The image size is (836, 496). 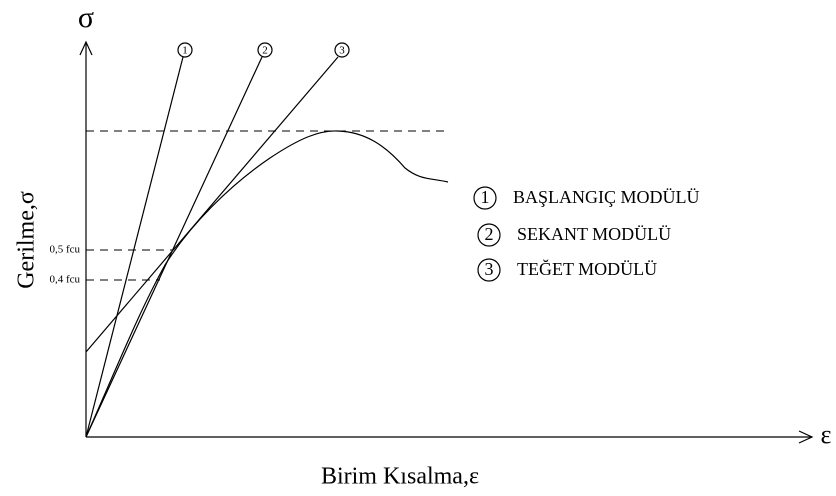 What do you see at coordinates (64, 250) in the screenshot?
I see `level-label: 0,5 fcu` at bounding box center [64, 250].